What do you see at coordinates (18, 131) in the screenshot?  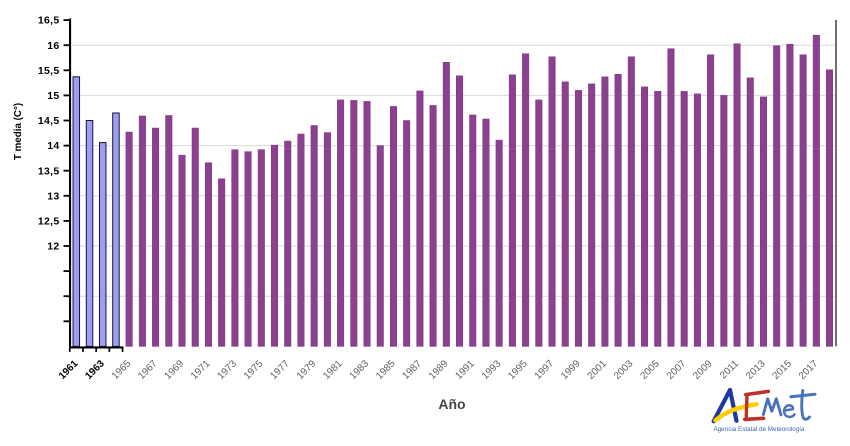 I see `svg-text: T media (C°)` at bounding box center [18, 131].